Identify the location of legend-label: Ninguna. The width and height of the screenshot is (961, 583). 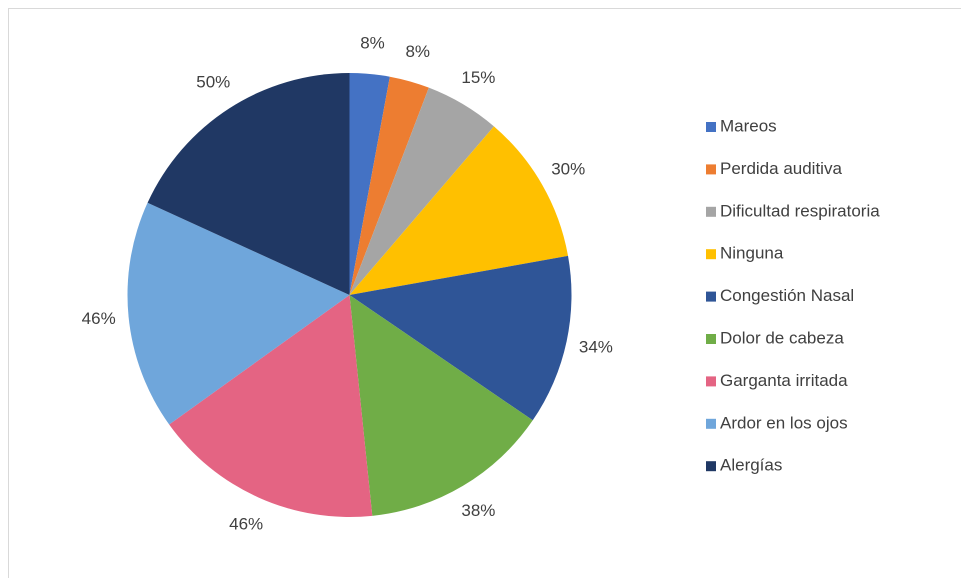
(752, 253).